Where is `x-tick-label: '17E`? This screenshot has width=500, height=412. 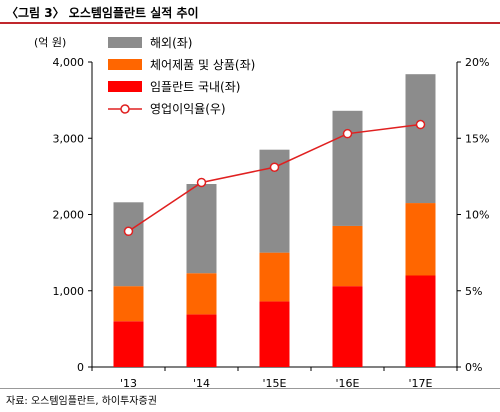 x-tick-label: '17E is located at coordinates (421, 383).